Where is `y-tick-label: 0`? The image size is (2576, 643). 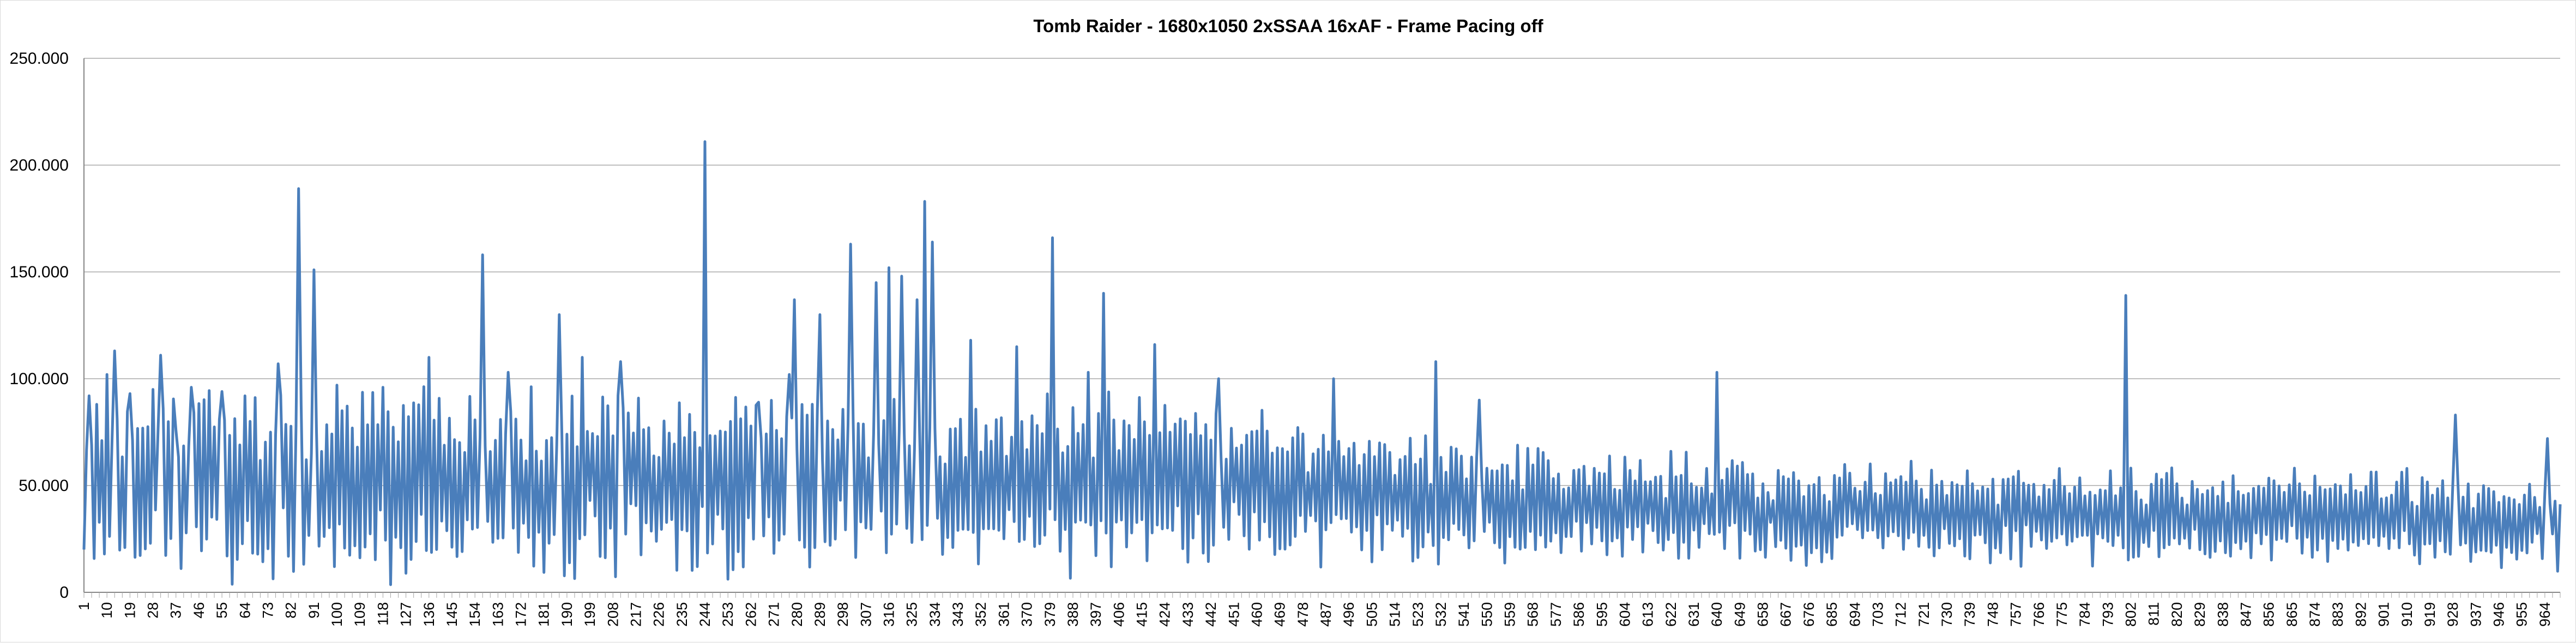 y-tick-label: 0 is located at coordinates (64, 593).